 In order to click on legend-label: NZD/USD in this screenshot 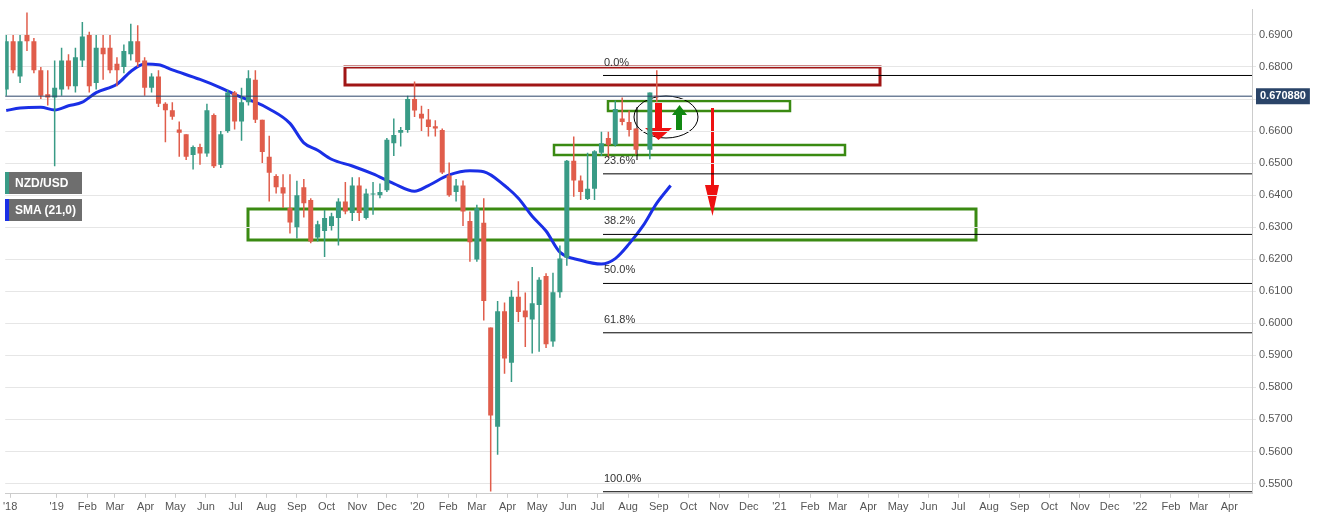, I will do `click(42, 183)`.